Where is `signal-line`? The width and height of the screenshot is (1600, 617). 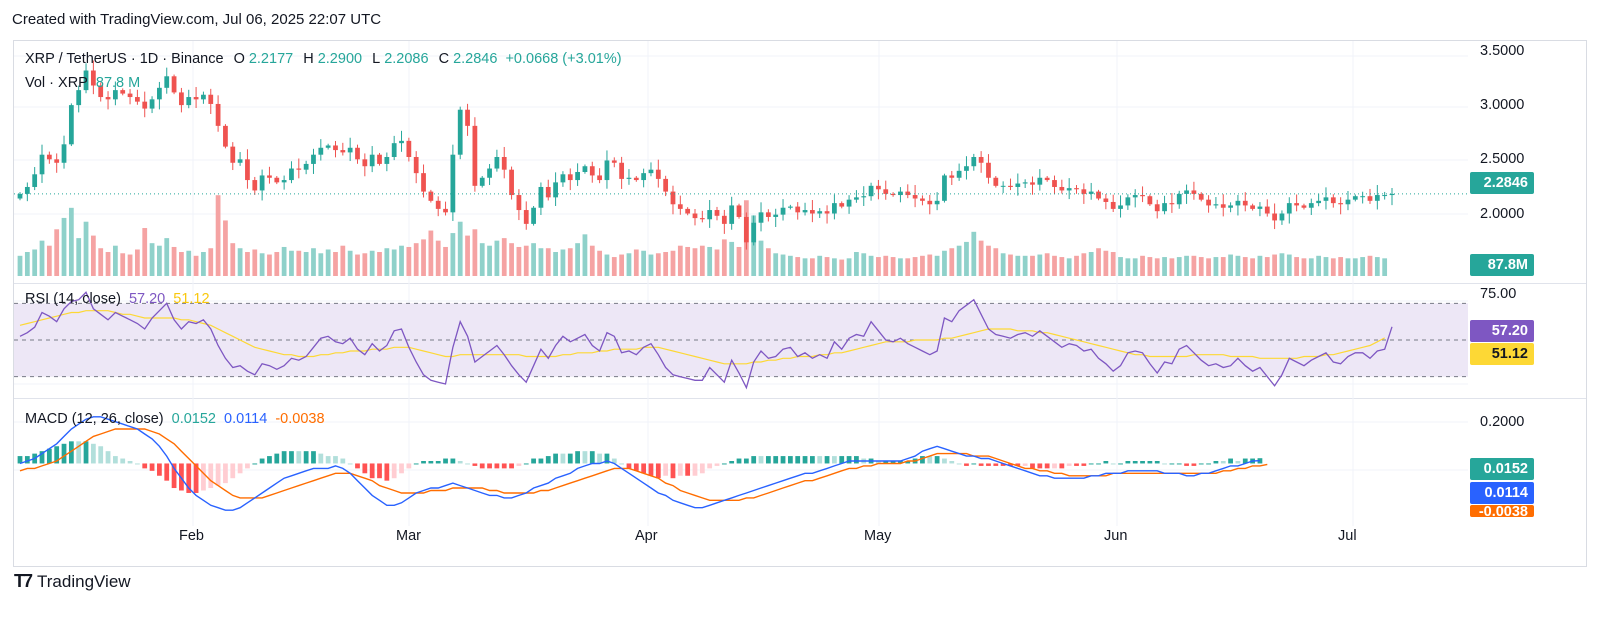 signal-line is located at coordinates (643, 464).